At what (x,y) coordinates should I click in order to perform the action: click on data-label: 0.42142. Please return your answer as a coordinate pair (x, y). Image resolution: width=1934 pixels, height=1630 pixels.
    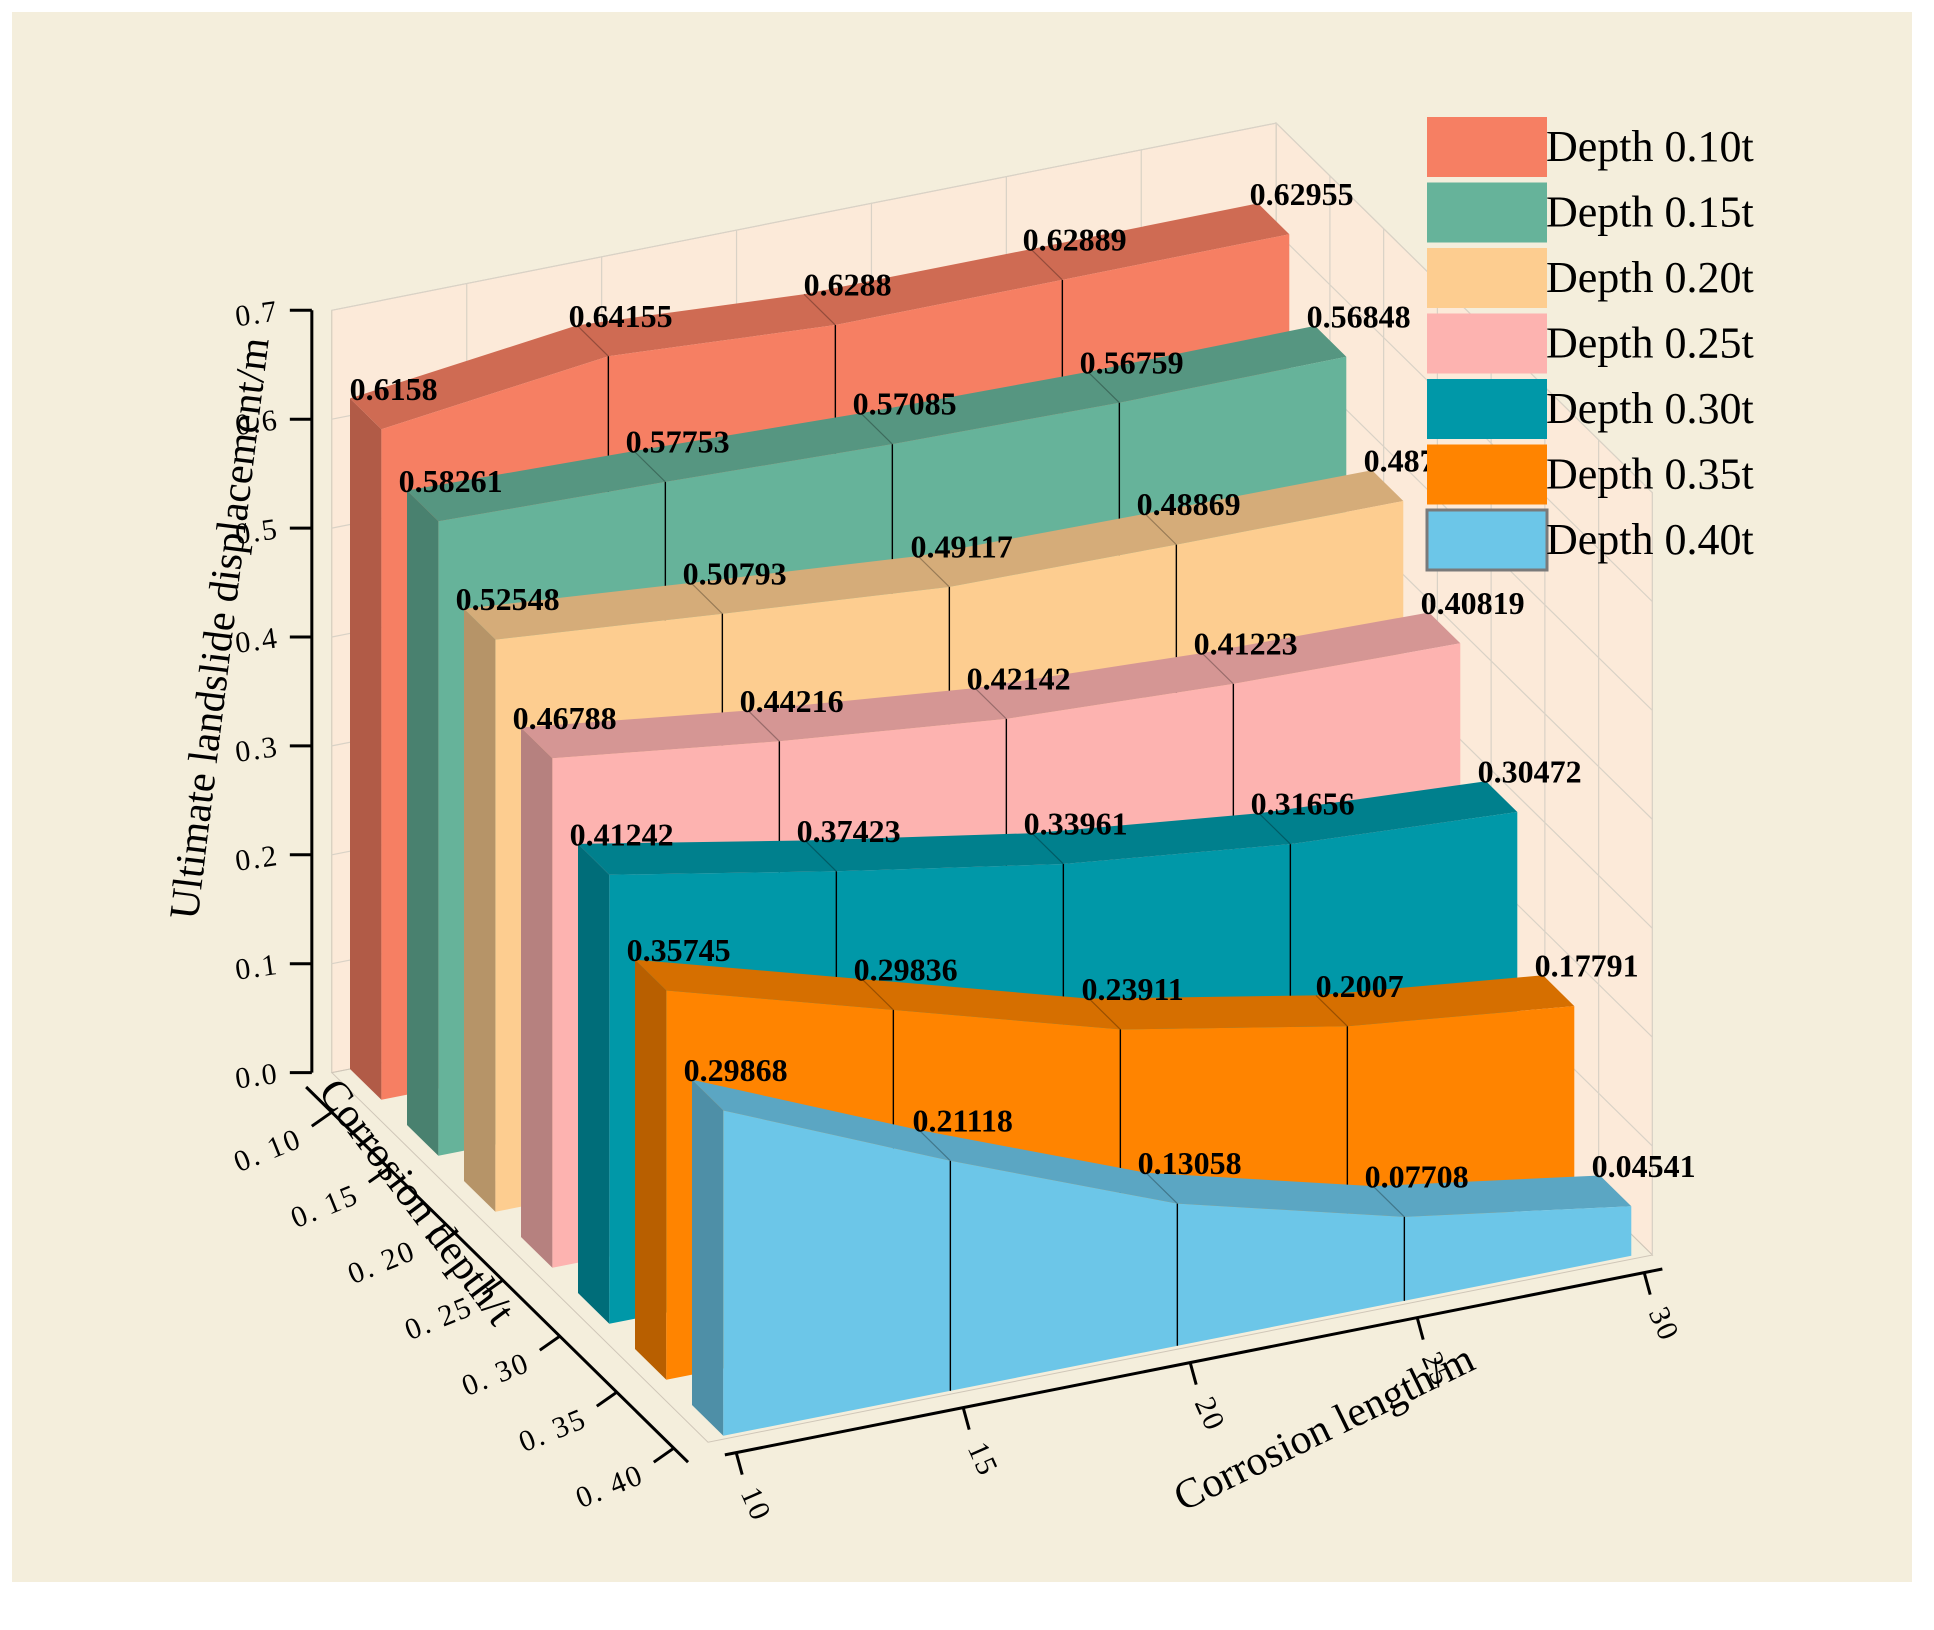
    Looking at the image, I should click on (1019, 678).